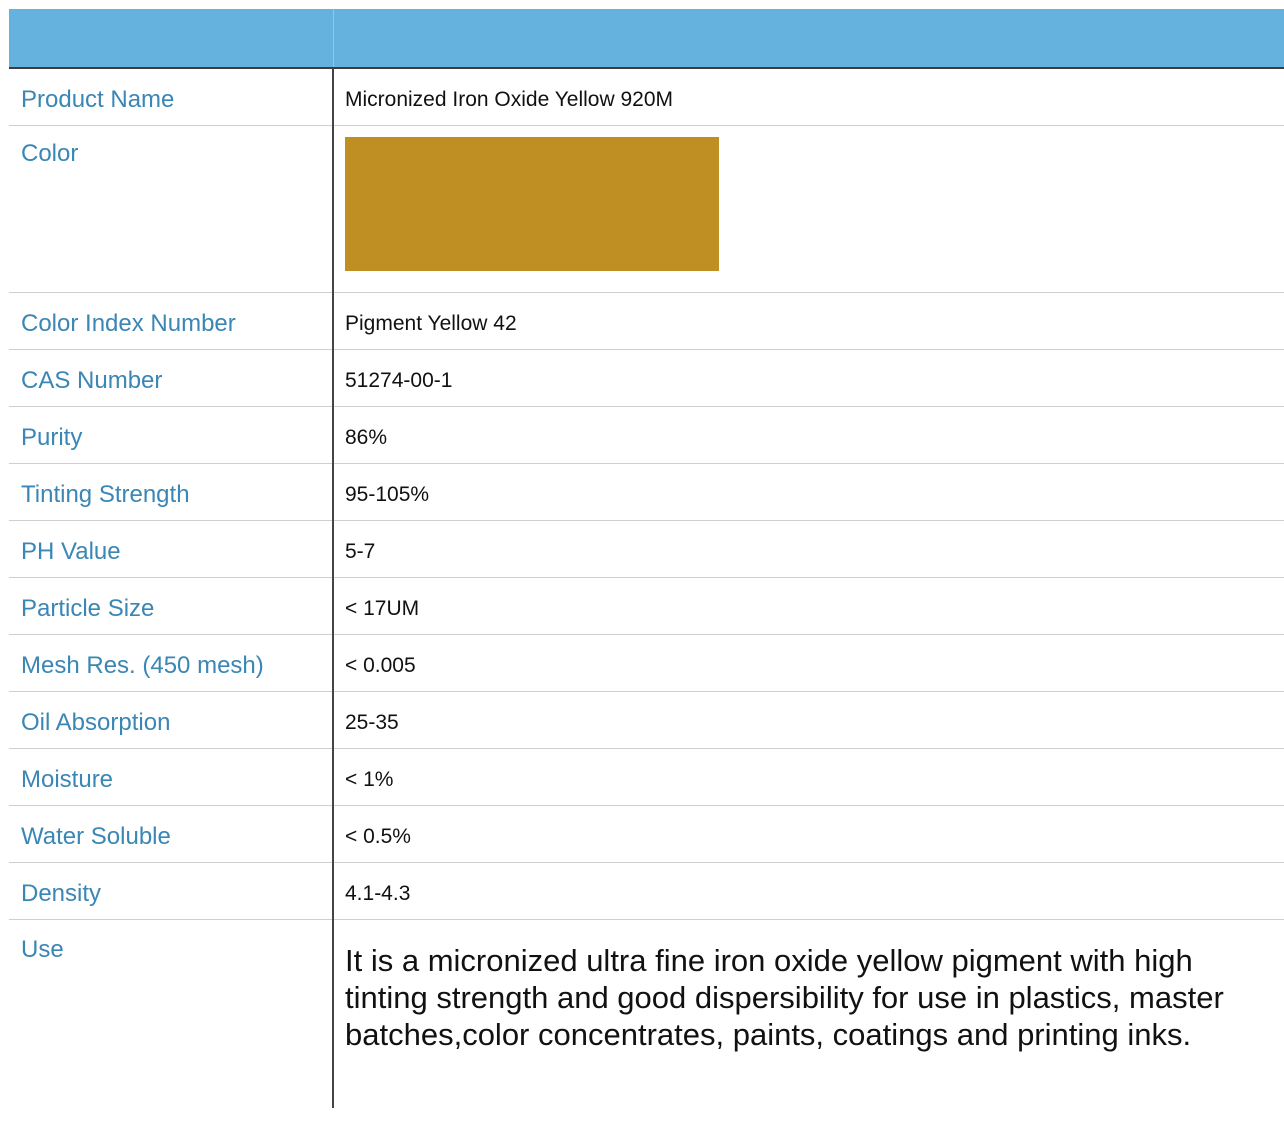 This screenshot has height=1124, width=1284. What do you see at coordinates (171, 606) in the screenshot?
I see `row-label-particle-size: Particle Size` at bounding box center [171, 606].